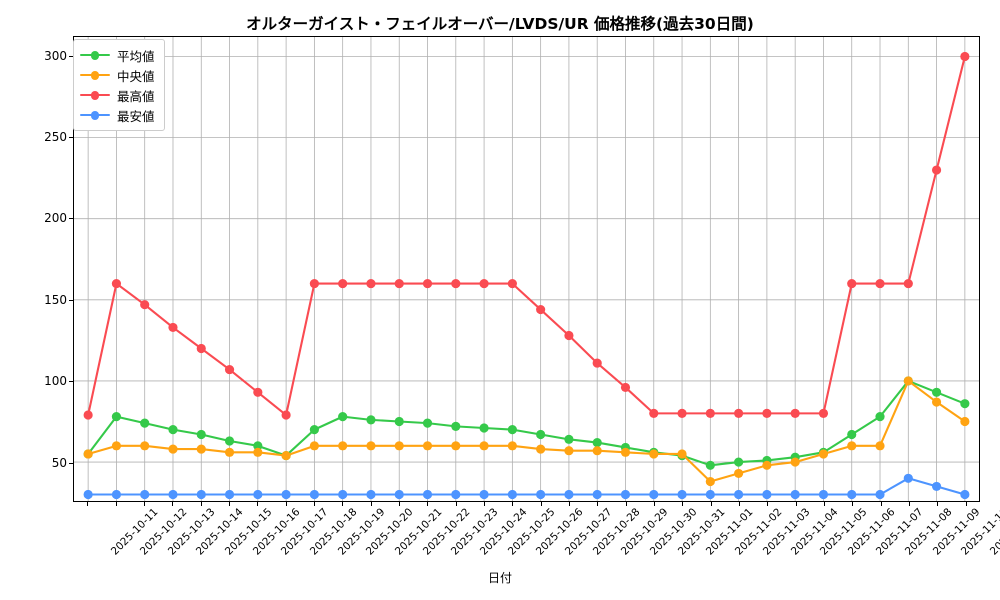 This screenshot has height=600, width=1000. I want to click on x-axis-label: 日付, so click(499, 578).